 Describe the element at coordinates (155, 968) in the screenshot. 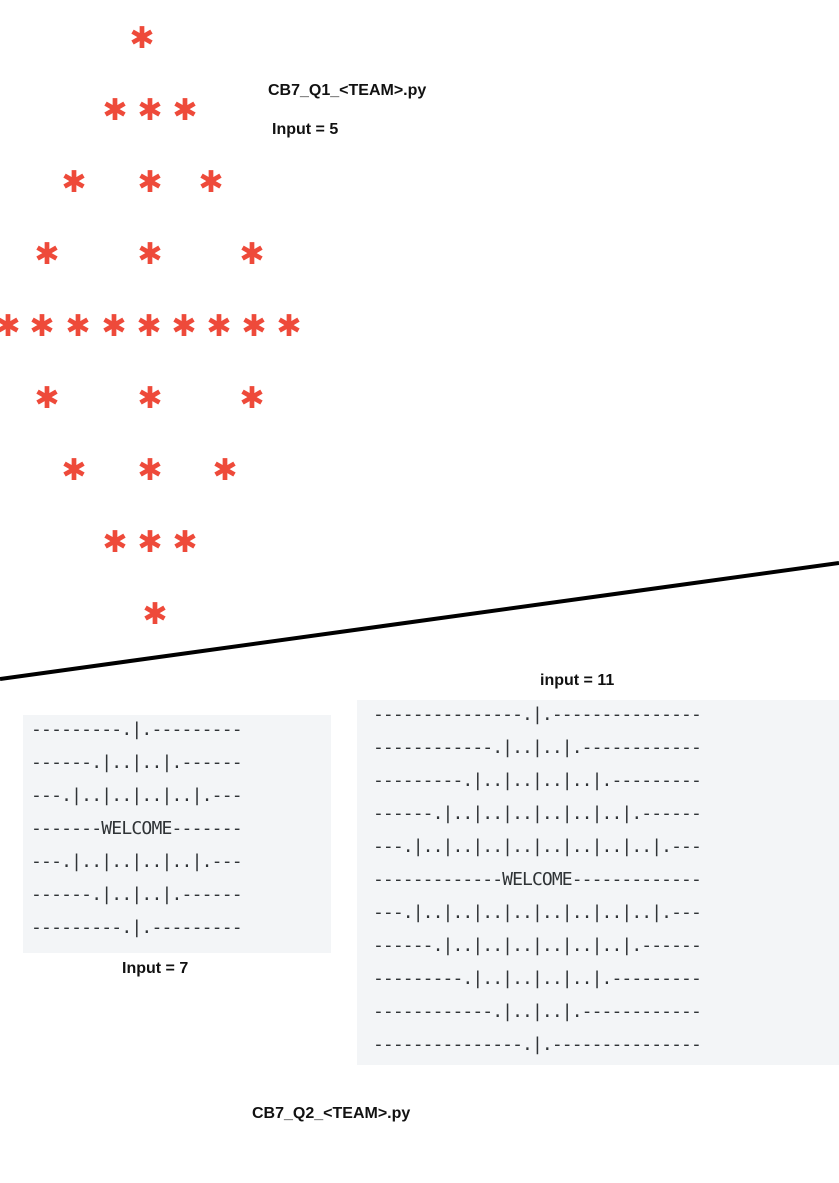

I see `q2-small-input-label: Input = 7` at that location.